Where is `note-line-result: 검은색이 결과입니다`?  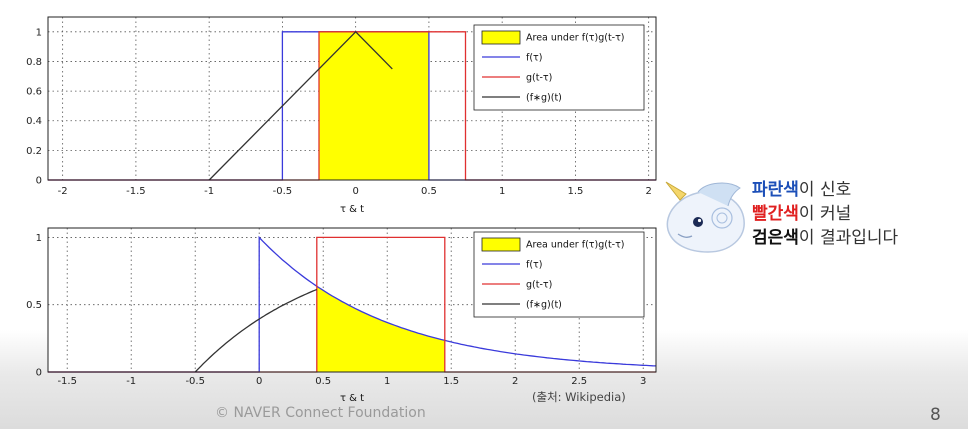 note-line-result: 검은색이 결과입니다 is located at coordinates (857, 238).